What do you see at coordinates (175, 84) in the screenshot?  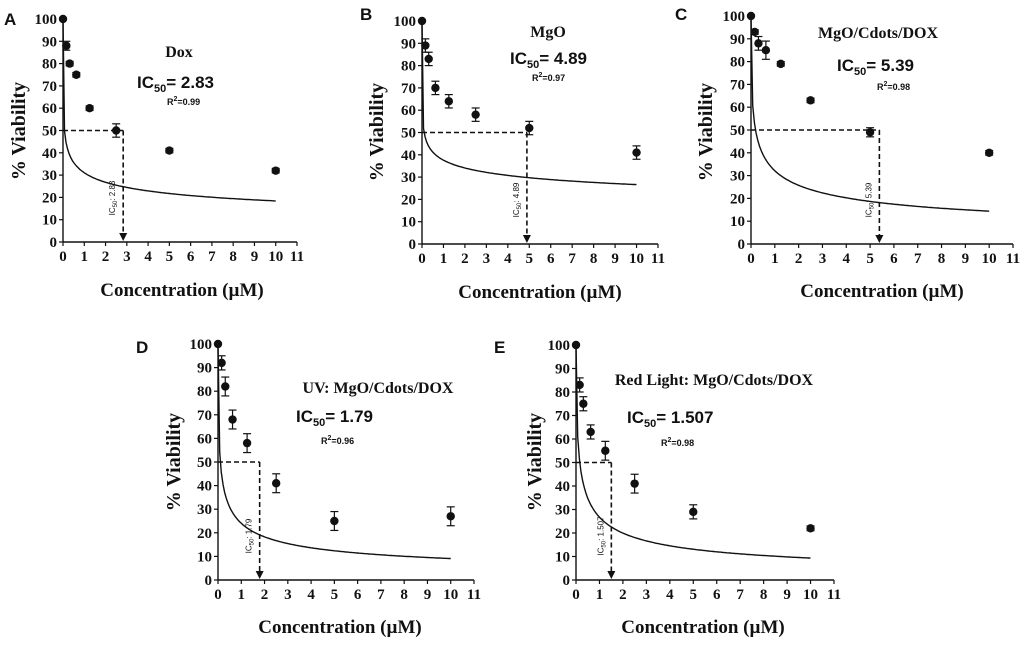 I see `ic50-annotation: IC50= 2.83` at bounding box center [175, 84].